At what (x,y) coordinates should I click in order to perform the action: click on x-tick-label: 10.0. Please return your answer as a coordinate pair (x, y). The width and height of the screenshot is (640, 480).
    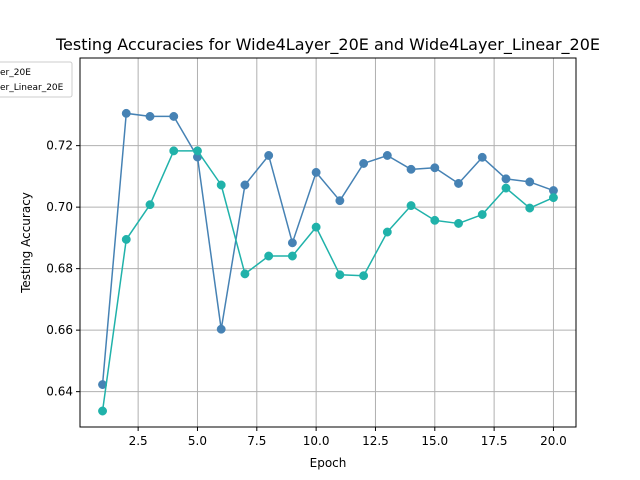
    Looking at the image, I should click on (316, 441).